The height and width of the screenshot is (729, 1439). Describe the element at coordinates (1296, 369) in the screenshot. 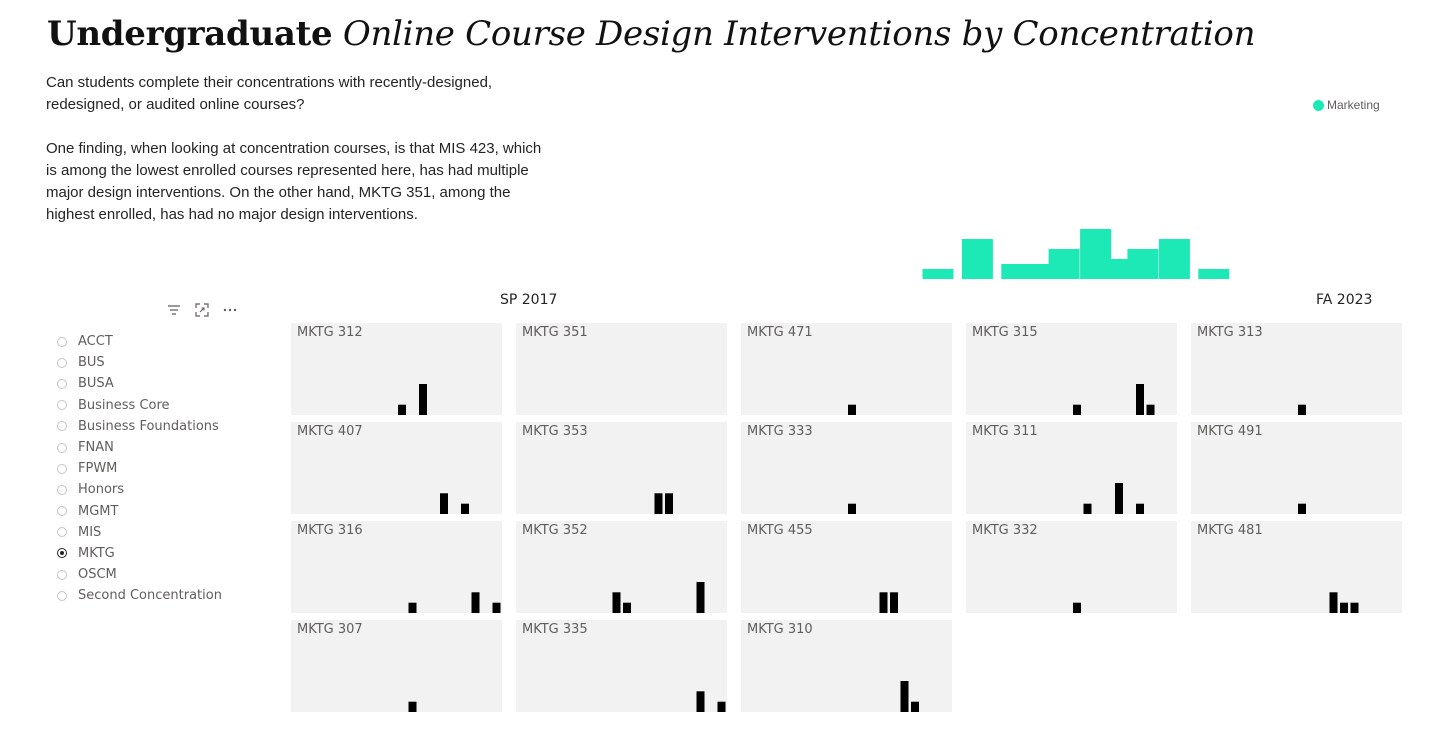

I see `course-panel: MKTG 313` at that location.